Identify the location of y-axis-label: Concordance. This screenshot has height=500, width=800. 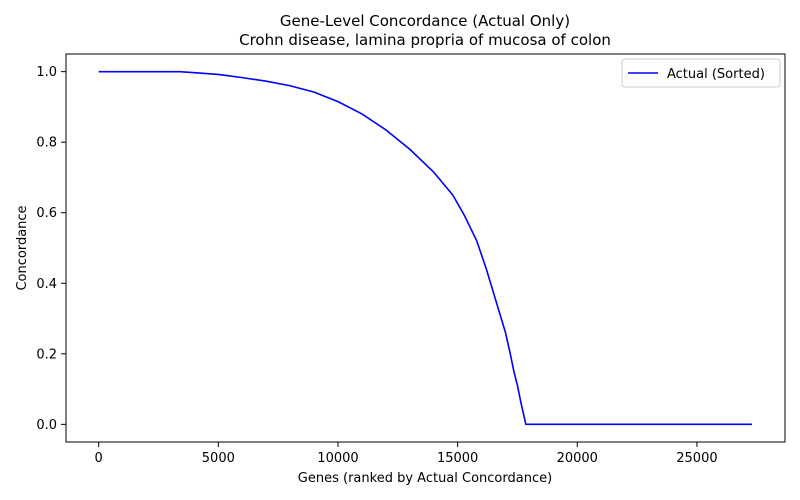
(22, 247).